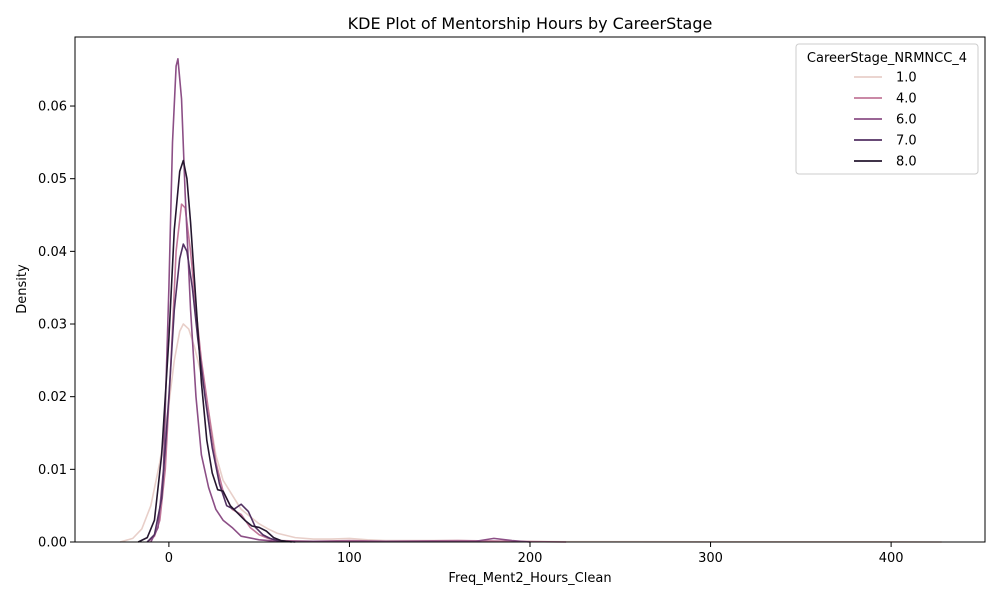  I want to click on legend-entry-label: 1.0, so click(906, 78).